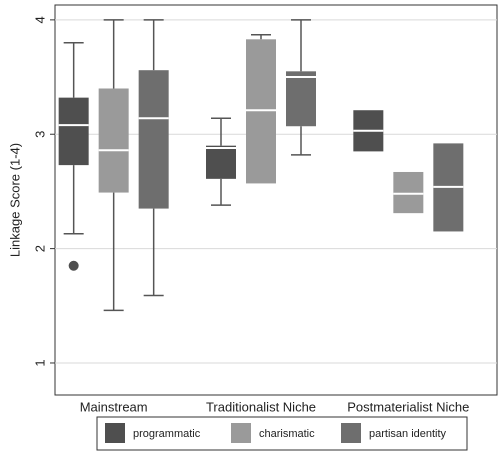 This screenshot has height=453, width=500. I want to click on x-tick-label: Postmaterialist Niche, so click(408, 406).